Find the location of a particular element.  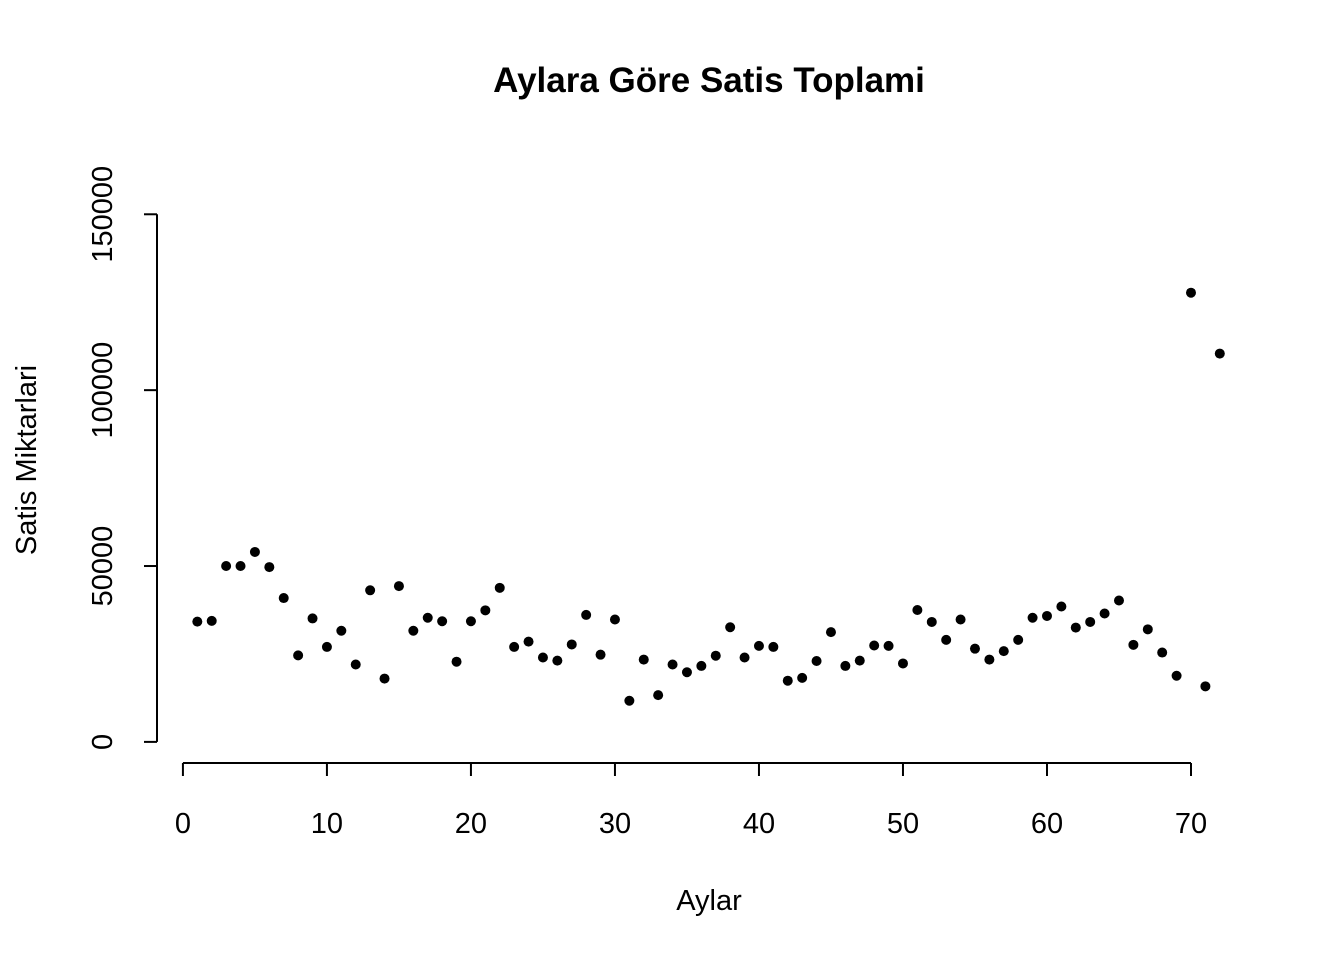

x-tick-label: 0 is located at coordinates (183, 824).